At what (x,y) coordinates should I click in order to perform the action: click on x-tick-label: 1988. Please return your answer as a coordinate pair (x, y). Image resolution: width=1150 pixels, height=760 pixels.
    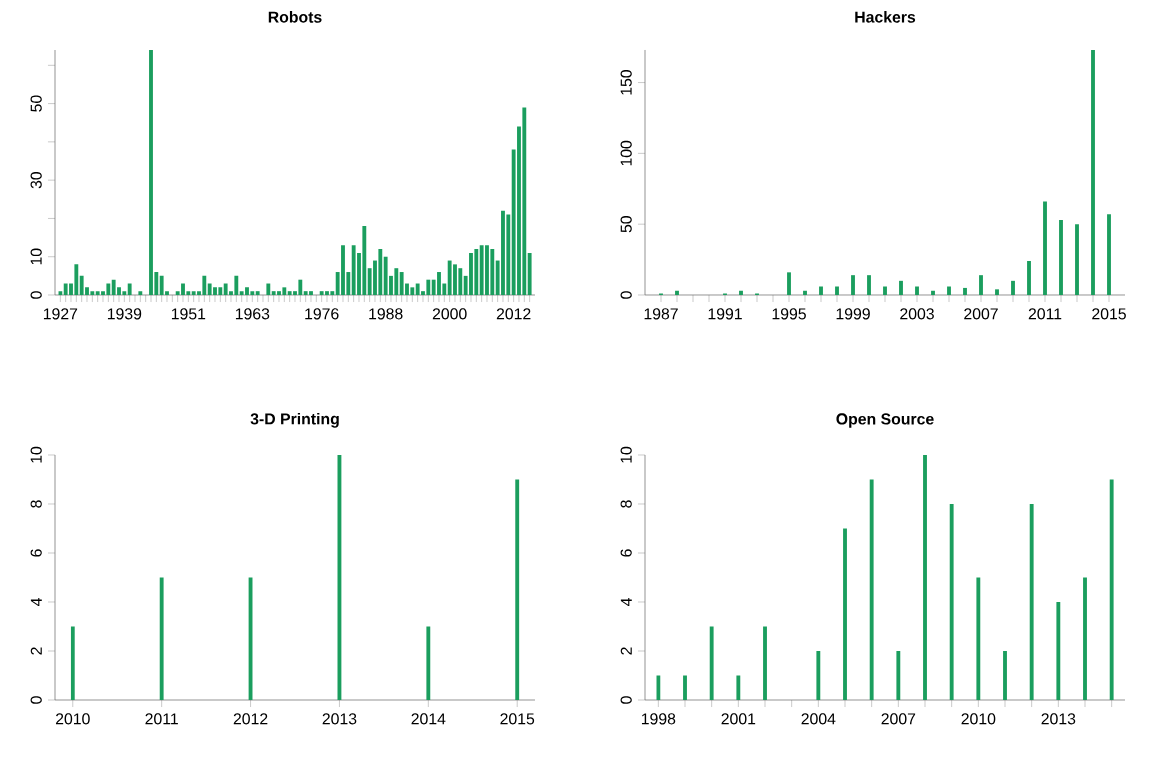
    Looking at the image, I should click on (386, 314).